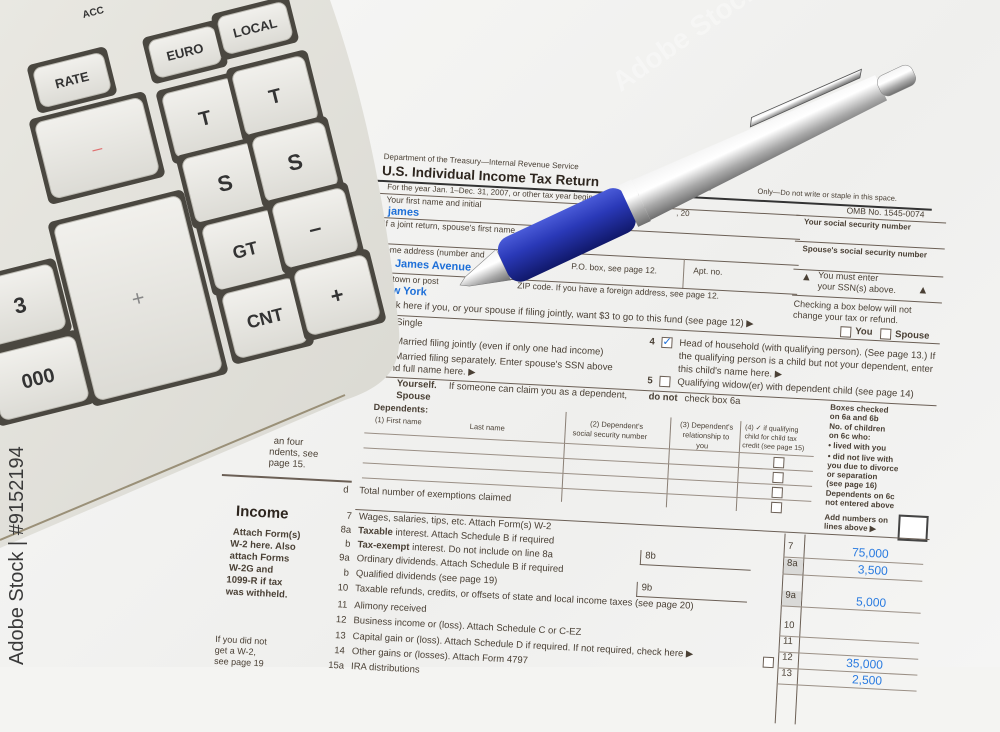 This screenshot has width=1000, height=732. Describe the element at coordinates (265, 318) in the screenshot. I see `calculator-key: CNT` at that location.